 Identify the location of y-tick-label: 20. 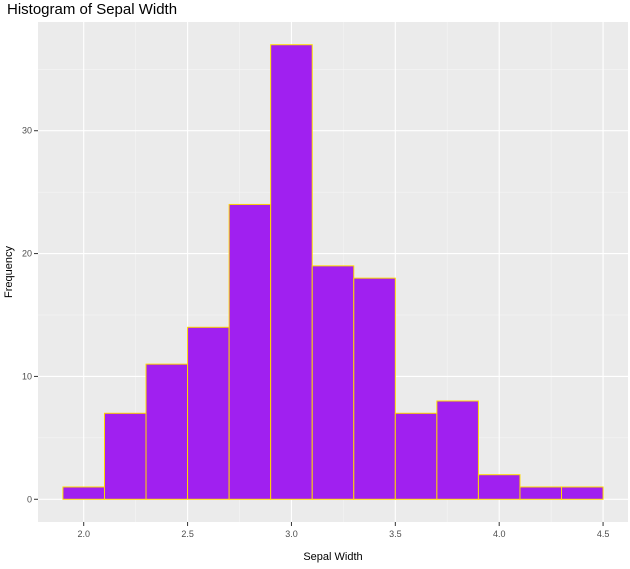
(27, 254).